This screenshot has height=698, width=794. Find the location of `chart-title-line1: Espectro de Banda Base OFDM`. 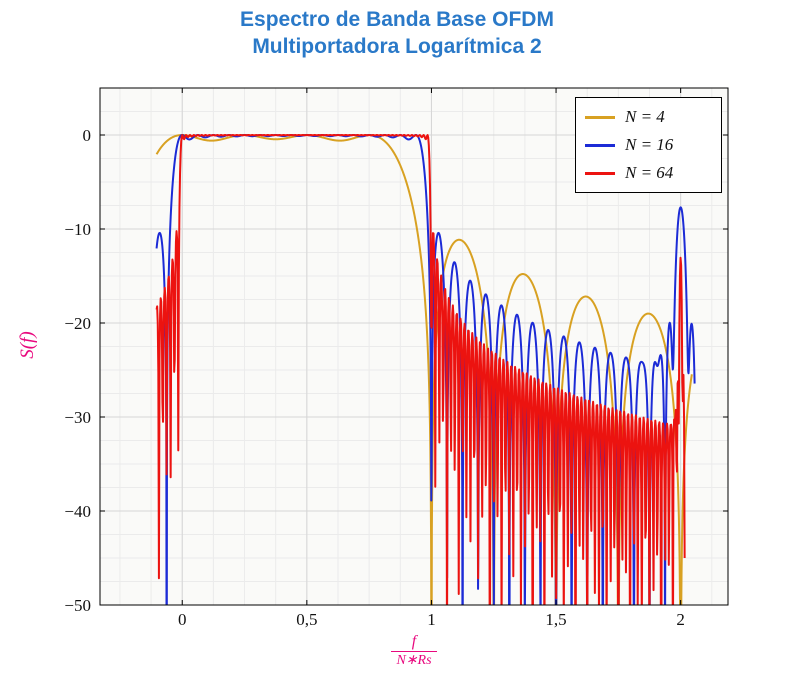

chart-title-line1: Espectro de Banda Base OFDM is located at coordinates (397, 19).